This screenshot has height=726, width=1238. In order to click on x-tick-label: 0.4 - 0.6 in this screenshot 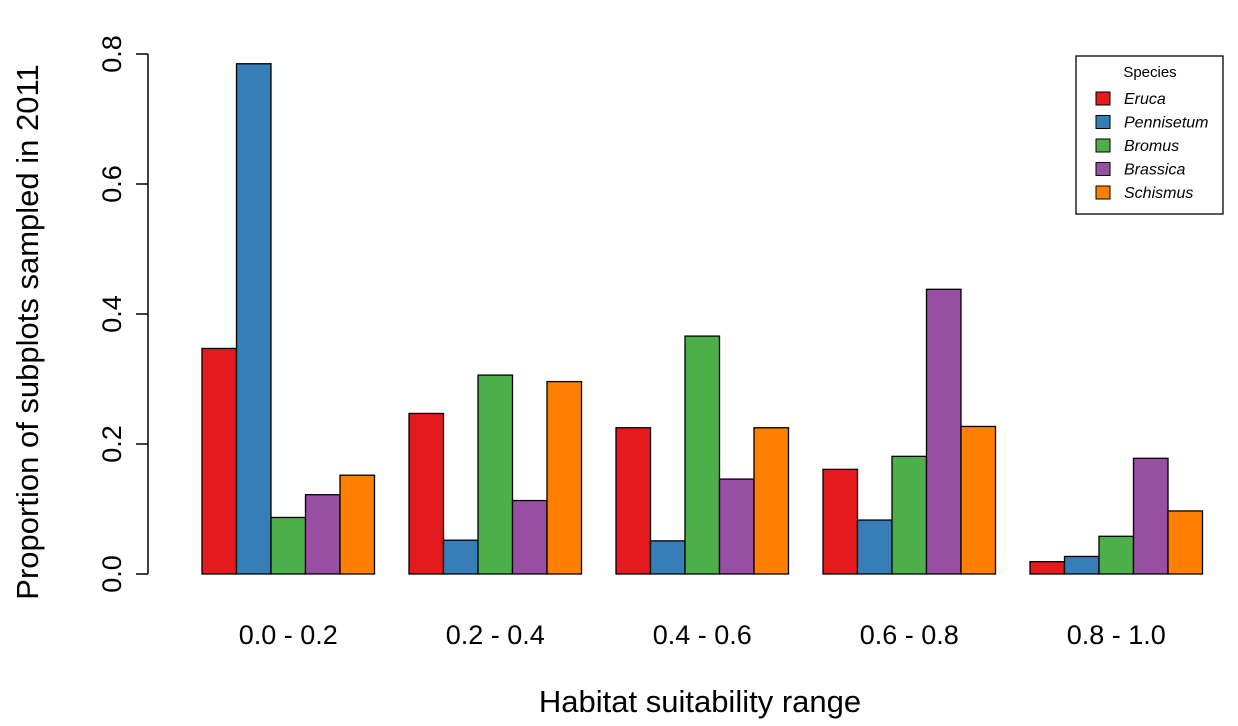, I will do `click(702, 635)`.